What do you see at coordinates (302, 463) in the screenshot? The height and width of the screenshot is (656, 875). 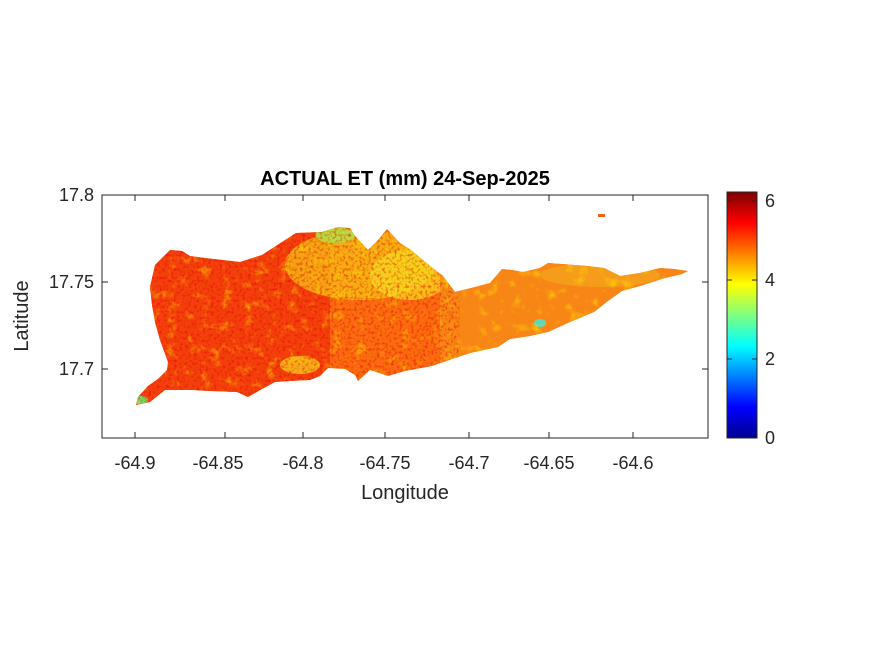 I see `x-tick-label: -64.8` at bounding box center [302, 463].